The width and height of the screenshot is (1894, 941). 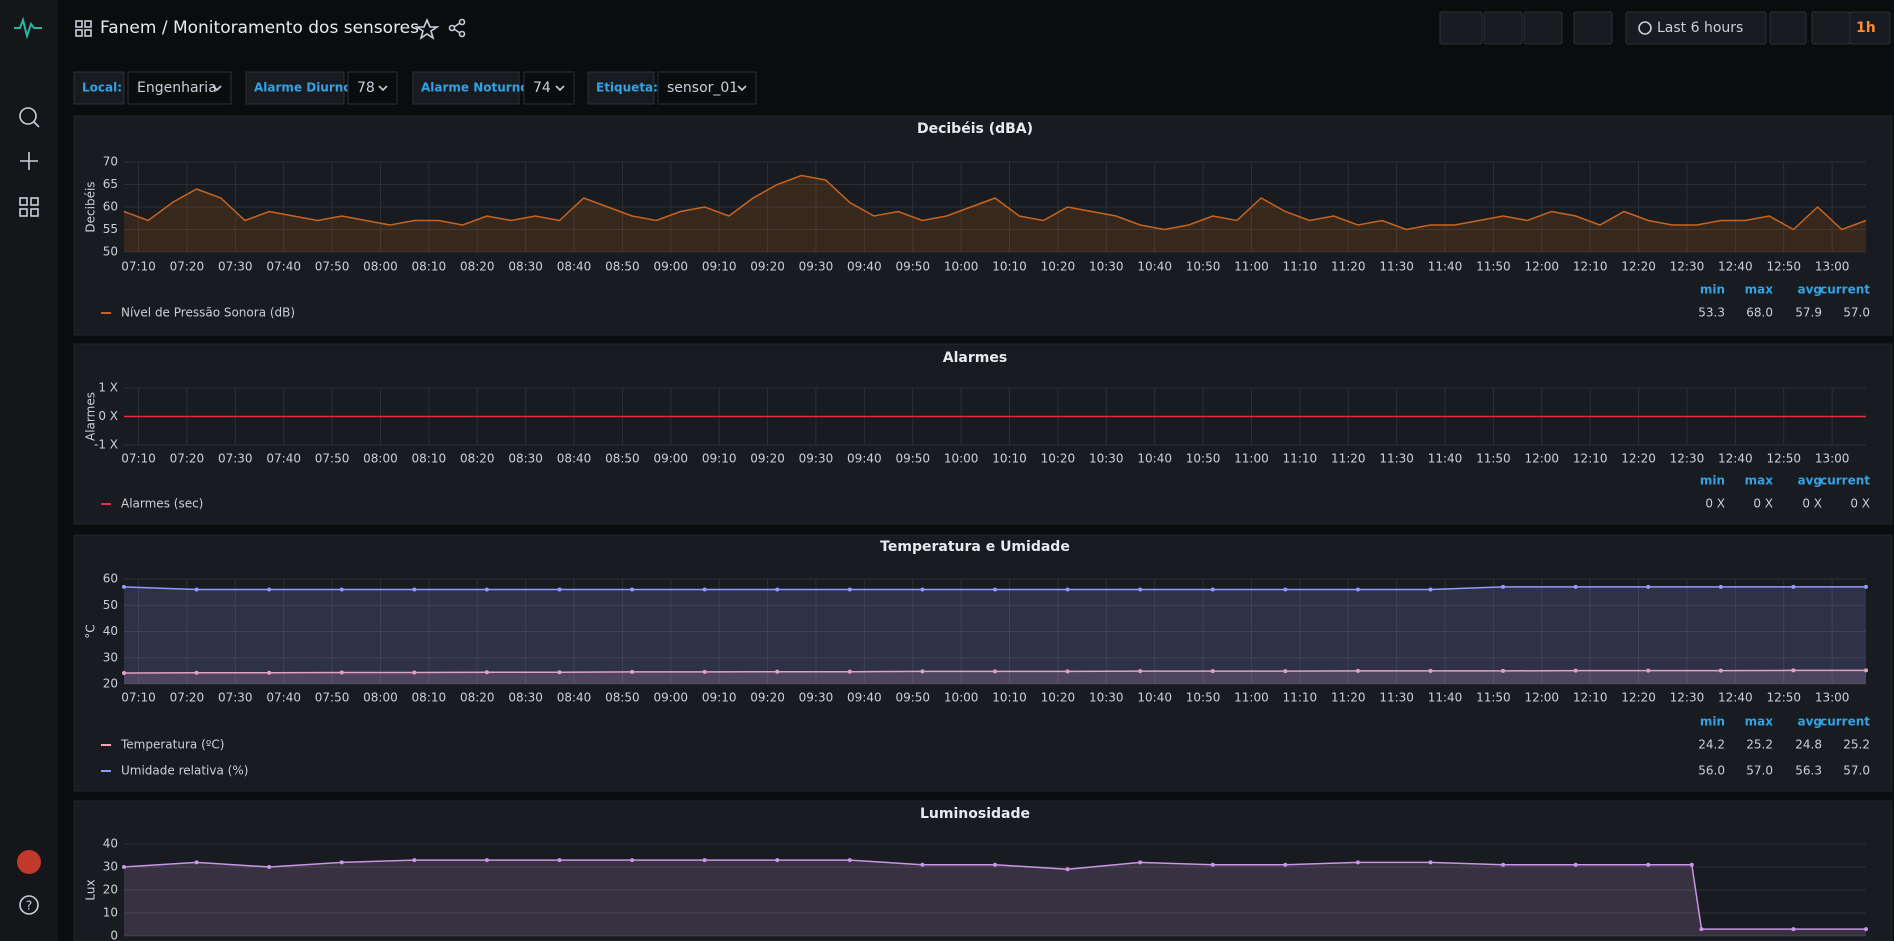 I want to click on x-tick-label: 11:40, so click(x=1445, y=459).